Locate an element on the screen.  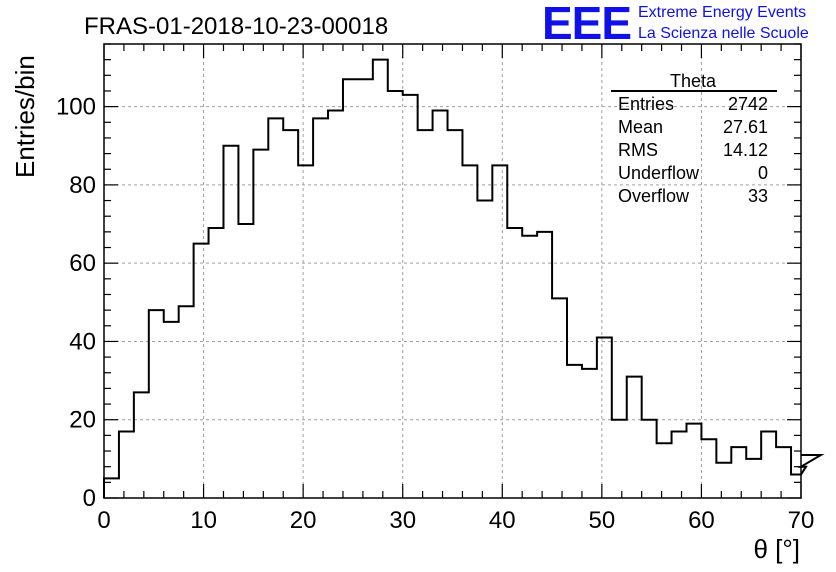
y-tick-label: 60 is located at coordinates (82, 263).